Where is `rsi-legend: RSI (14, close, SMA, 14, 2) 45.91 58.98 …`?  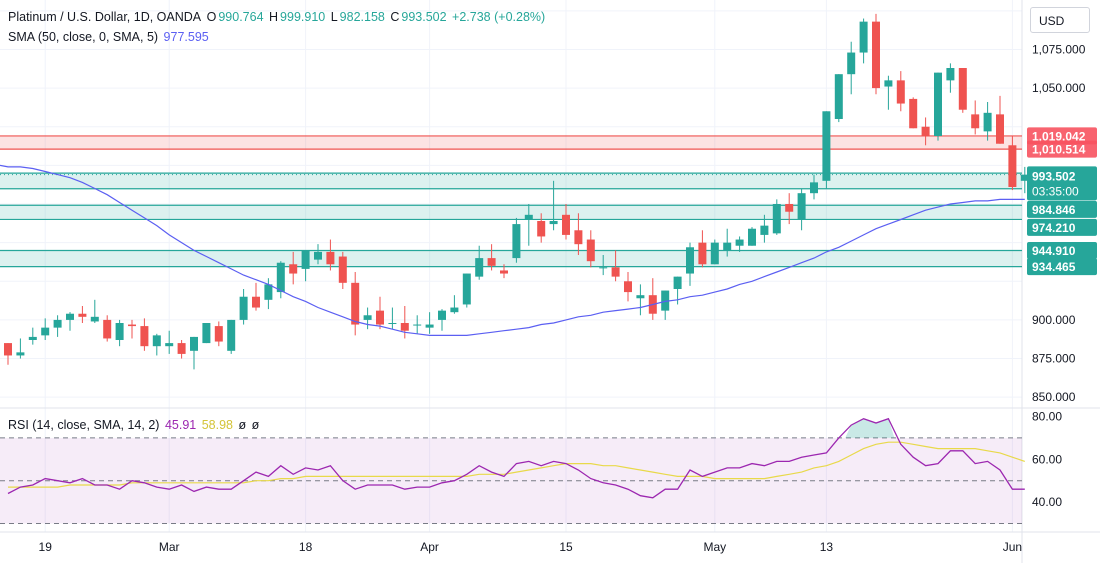 rsi-legend: RSI (14, close, SMA, 14, 2) 45.91 58.98 … is located at coordinates (134, 425).